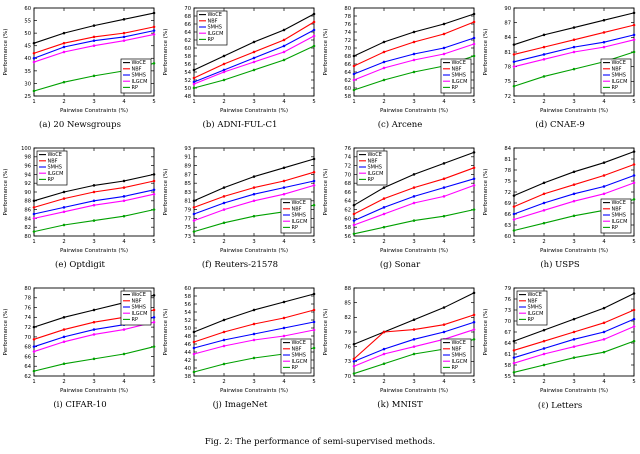 The image size is (640, 454). Describe the element at coordinates (187, 345) in the screenshot. I see `svg-text: 46` at that location.